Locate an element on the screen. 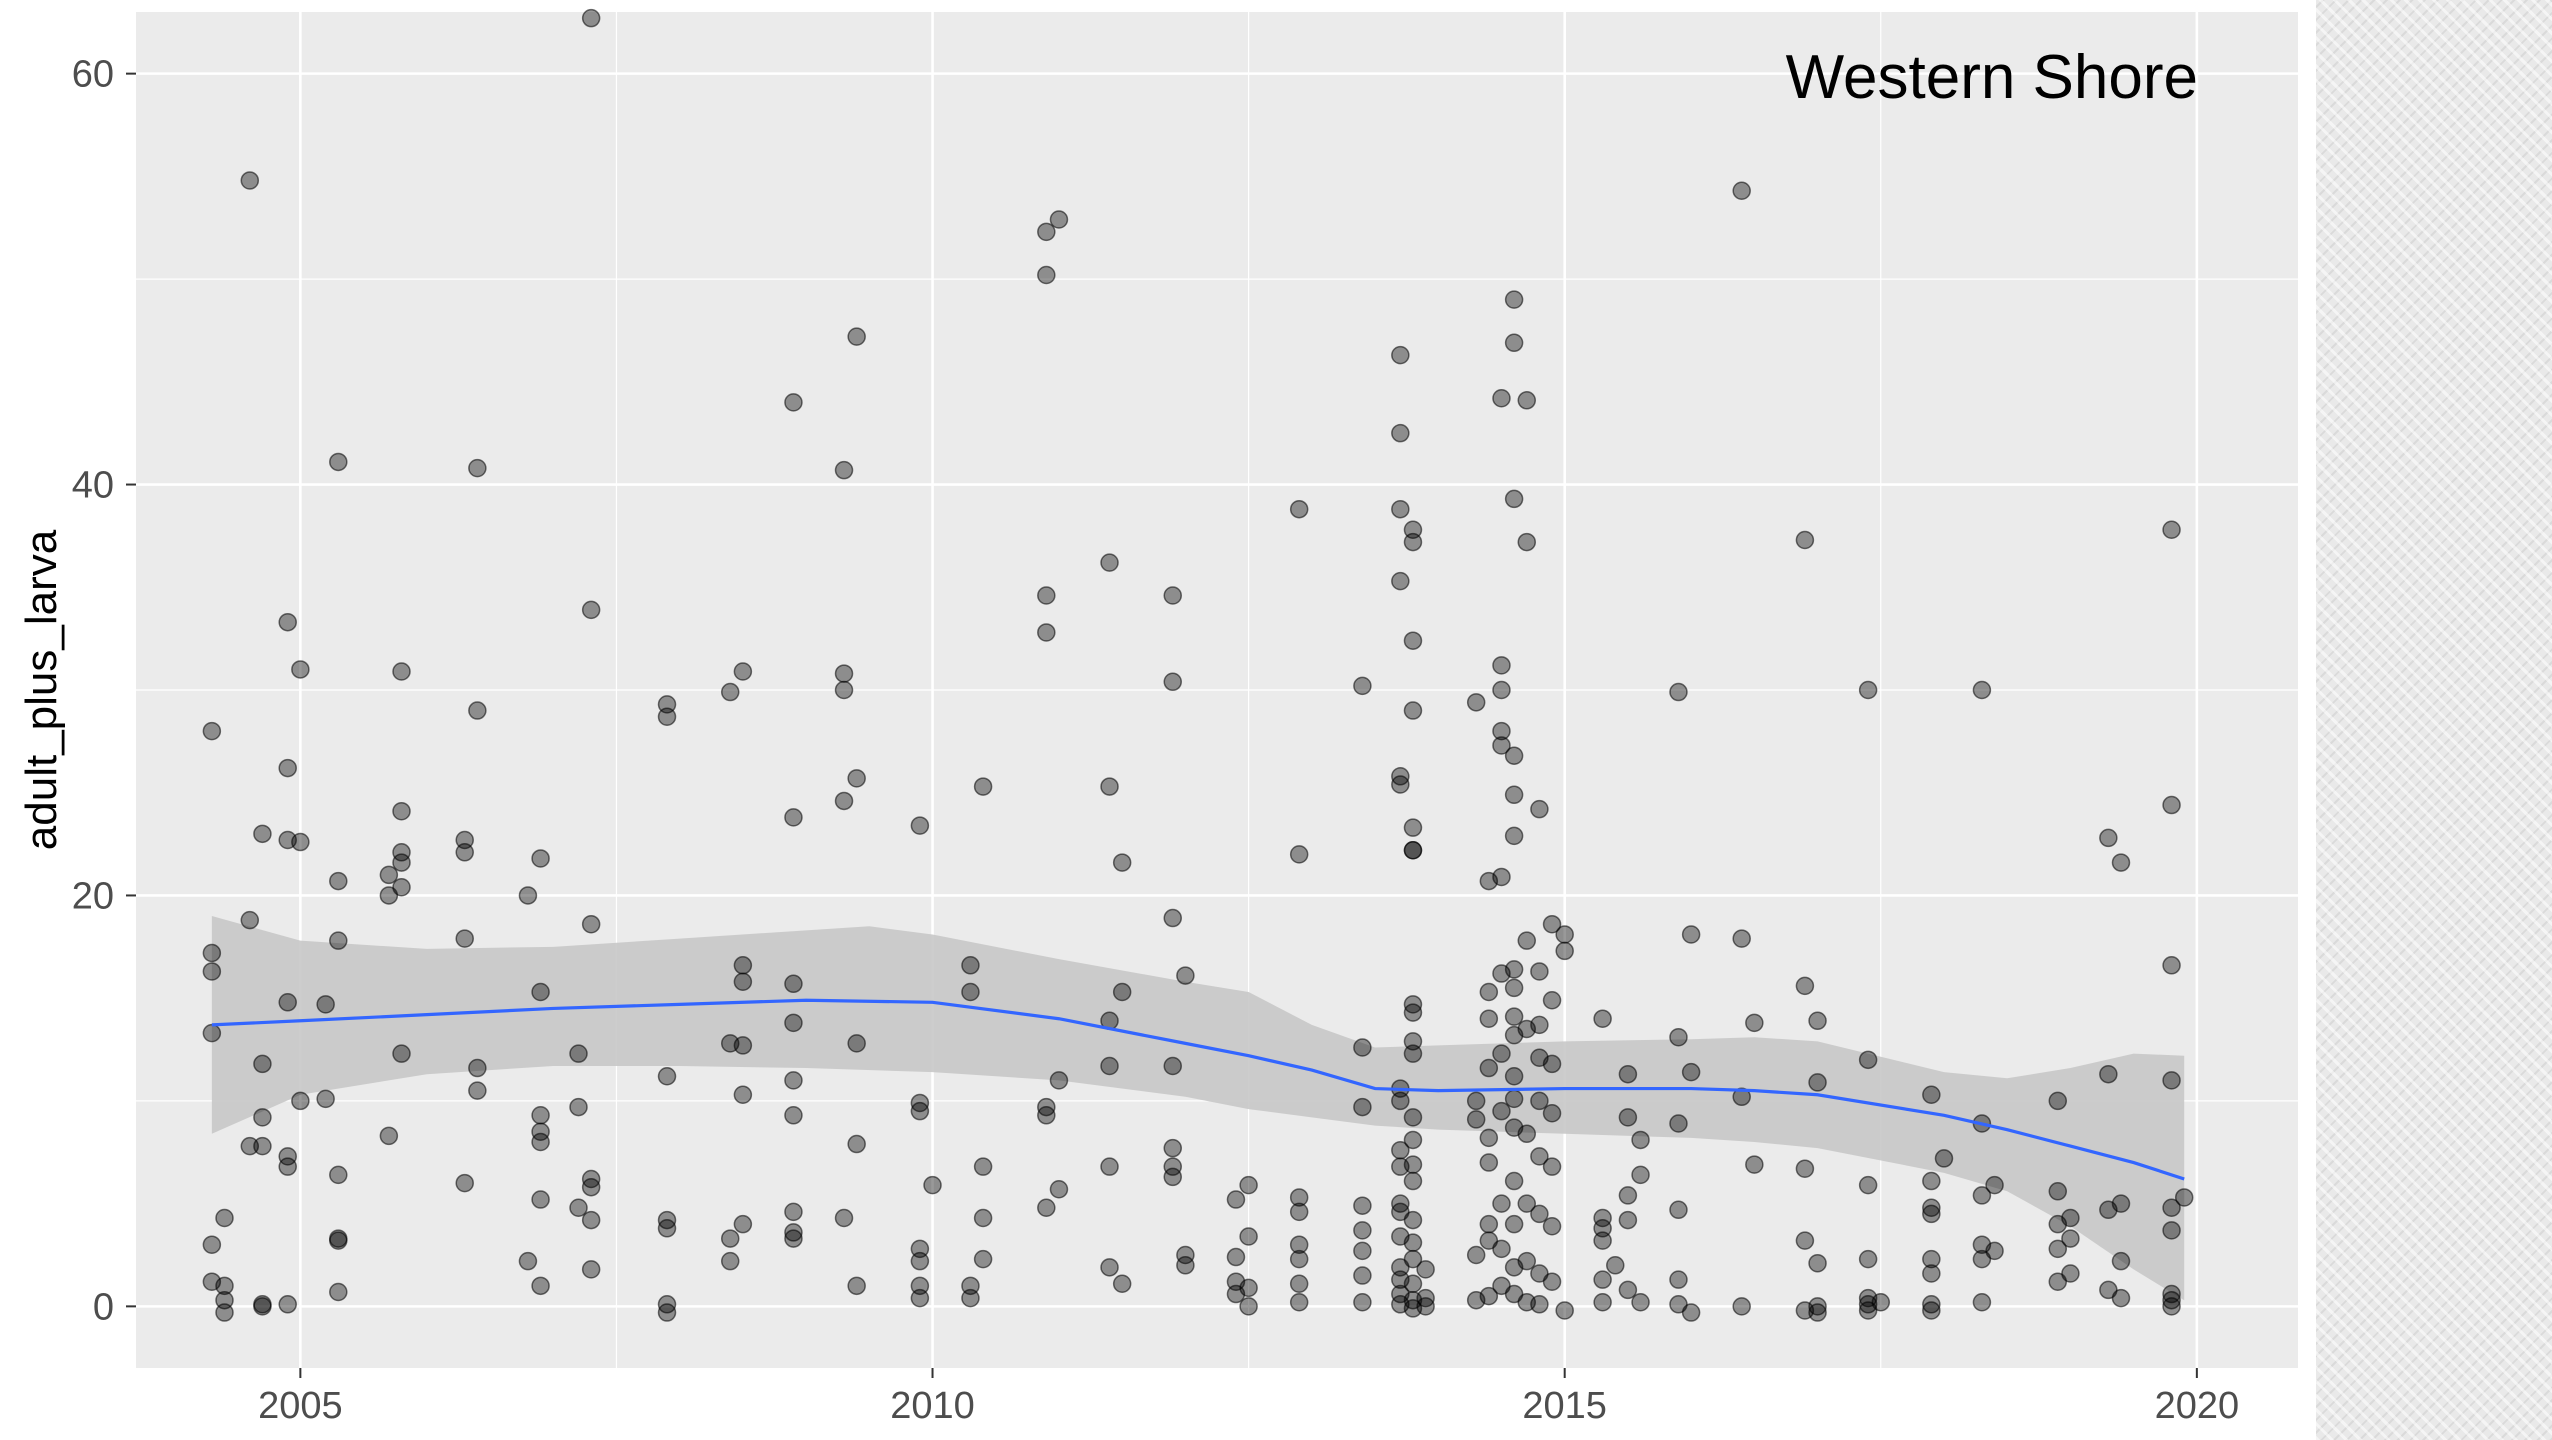 Image resolution: width=2552 pixels, height=1440 pixels. y-axis-title: adult_plus_larva is located at coordinates (41, 689).